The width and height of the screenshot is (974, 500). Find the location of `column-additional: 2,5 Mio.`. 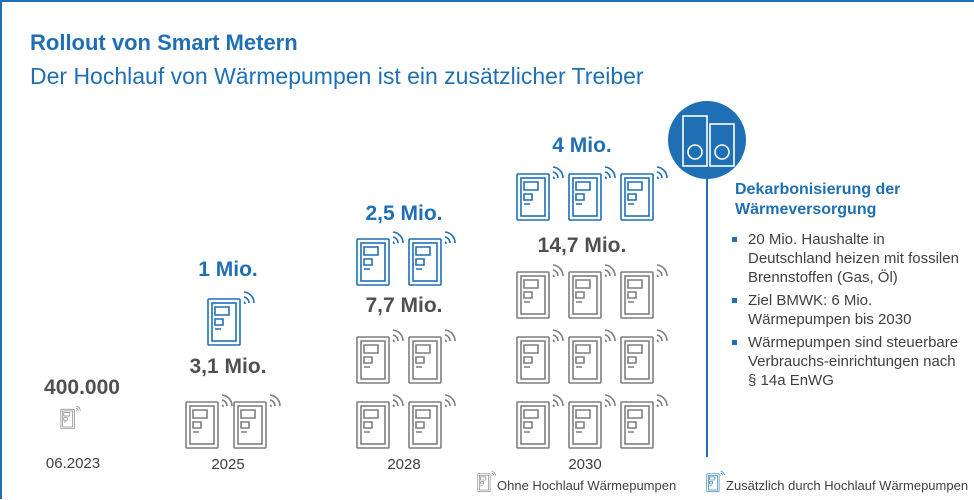

column-additional: 2,5 Mio. is located at coordinates (404, 213).